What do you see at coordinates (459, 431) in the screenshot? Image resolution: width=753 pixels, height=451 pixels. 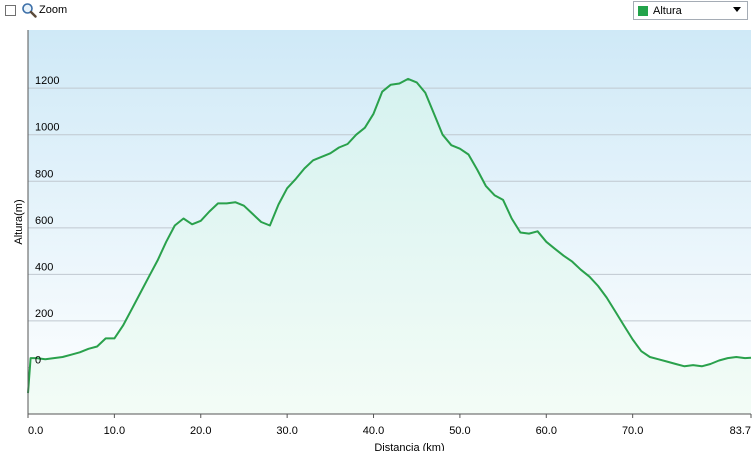 I see `x-tick-label: 50.0` at bounding box center [459, 431].